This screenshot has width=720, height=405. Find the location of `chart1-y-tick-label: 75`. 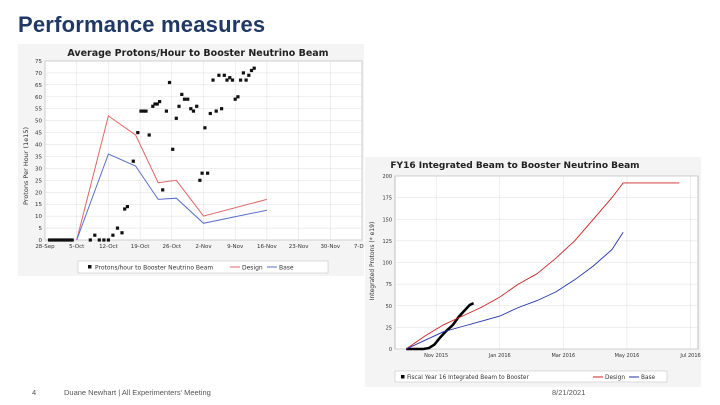

chart1-y-tick-label: 75 is located at coordinates (38, 62).